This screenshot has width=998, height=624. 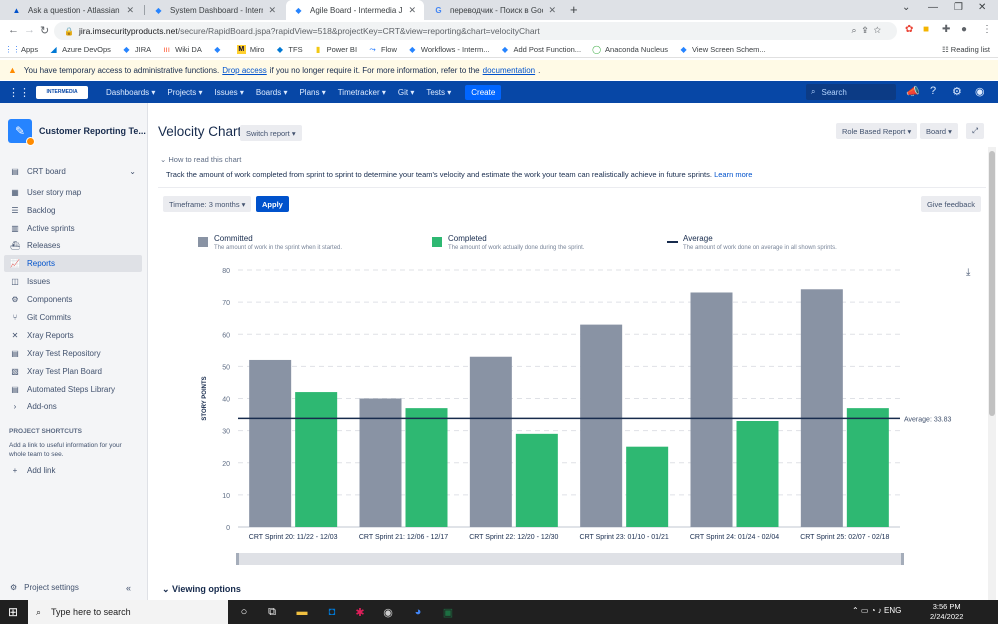 I want to click on nav-issues: Issues ▾, so click(x=229, y=92).